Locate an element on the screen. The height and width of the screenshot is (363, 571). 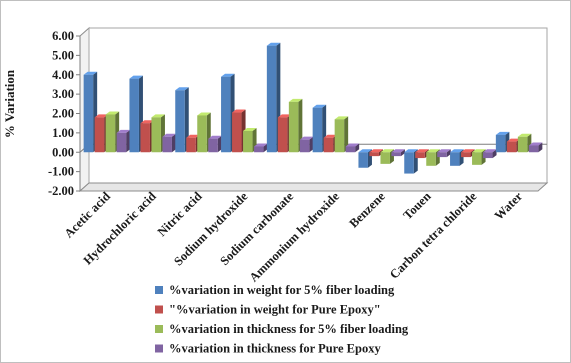
y-tick-label: 3.00 is located at coordinates (63, 94).